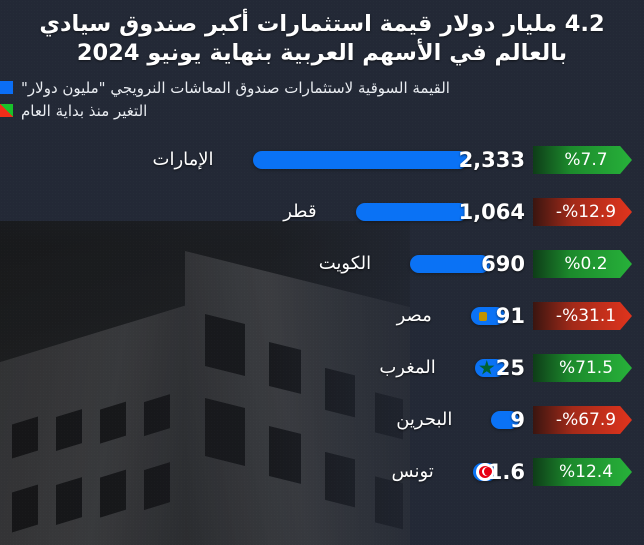 Image resolution: width=644 pixels, height=545 pixels. Describe the element at coordinates (412, 471) in the screenshot. I see `country-label: تونس` at that location.